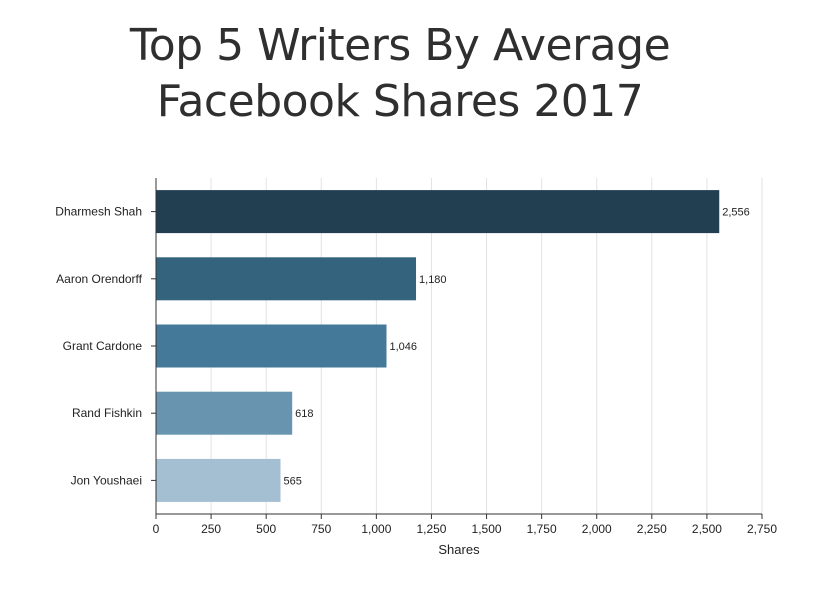 Image resolution: width=816 pixels, height=600 pixels. What do you see at coordinates (400, 101) in the screenshot?
I see `chart-title-line-2: Facebook Shares 2017` at bounding box center [400, 101].